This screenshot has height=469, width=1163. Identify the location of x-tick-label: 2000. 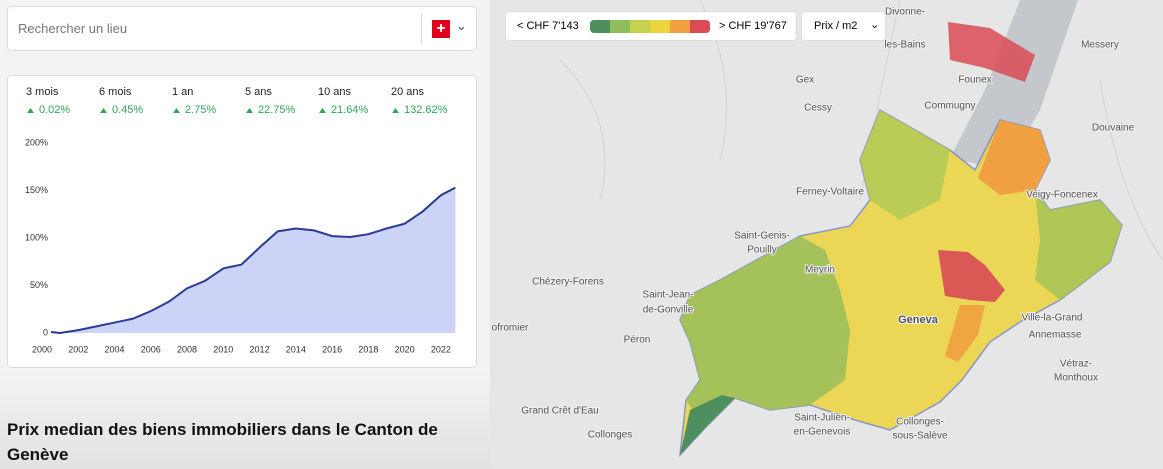
(42, 349).